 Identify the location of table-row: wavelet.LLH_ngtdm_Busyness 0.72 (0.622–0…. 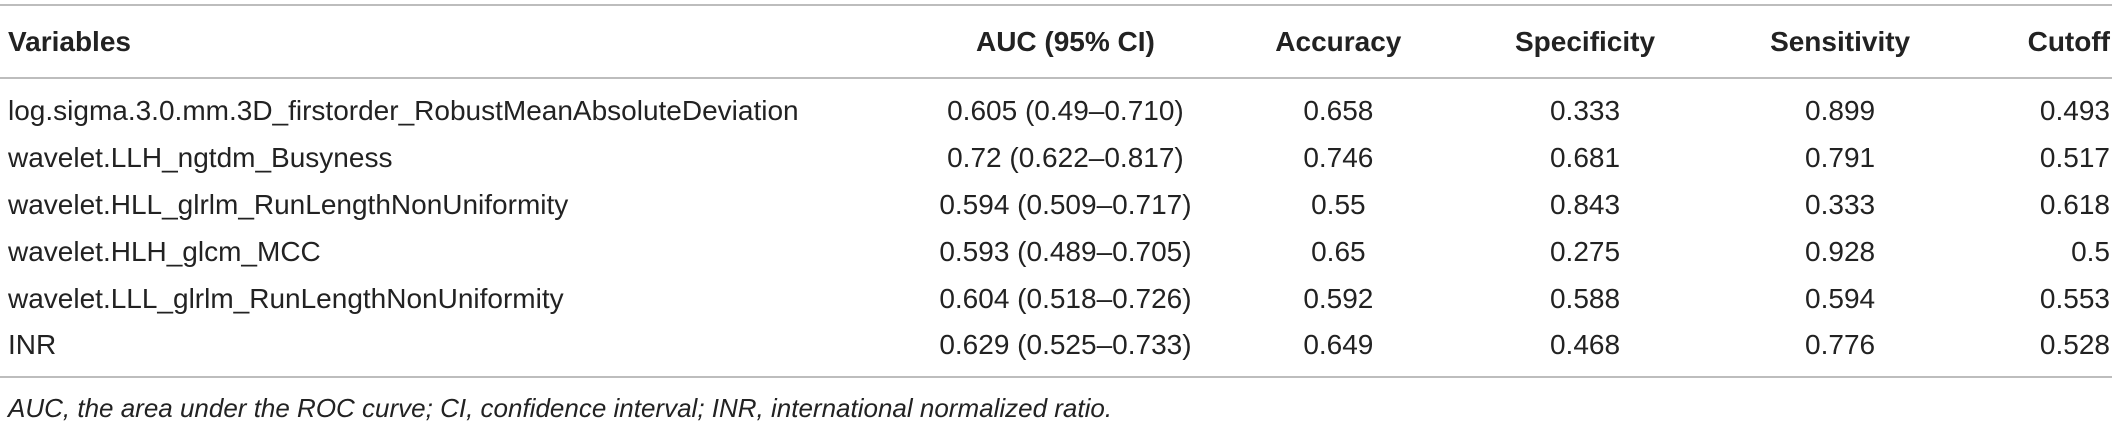
(1056, 157).